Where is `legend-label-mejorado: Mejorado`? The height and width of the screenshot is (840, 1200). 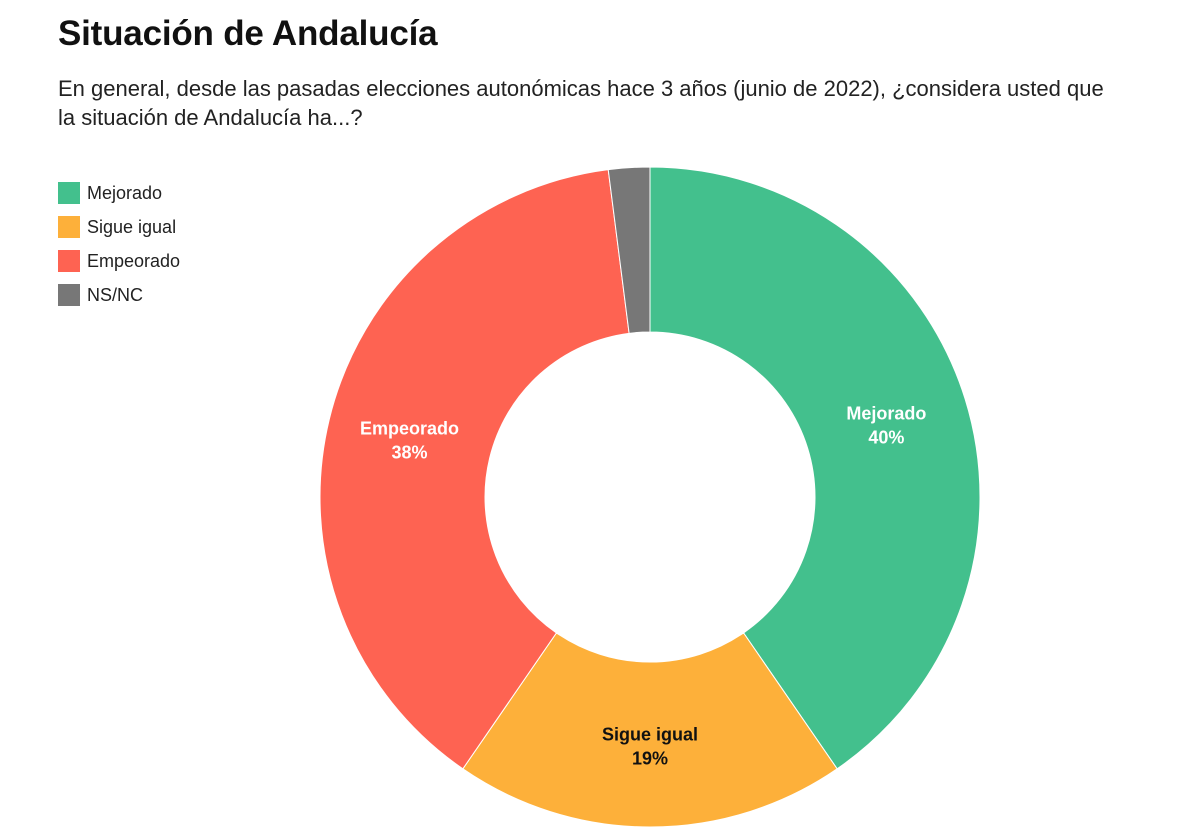
legend-label-mejorado: Mejorado is located at coordinates (125, 192).